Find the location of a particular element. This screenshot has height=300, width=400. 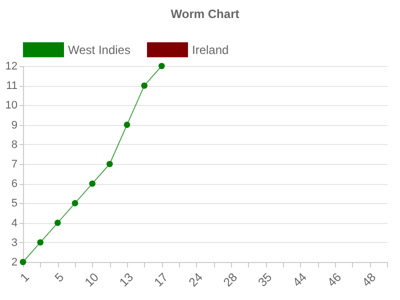

chart-title: Worm Chart is located at coordinates (205, 14).